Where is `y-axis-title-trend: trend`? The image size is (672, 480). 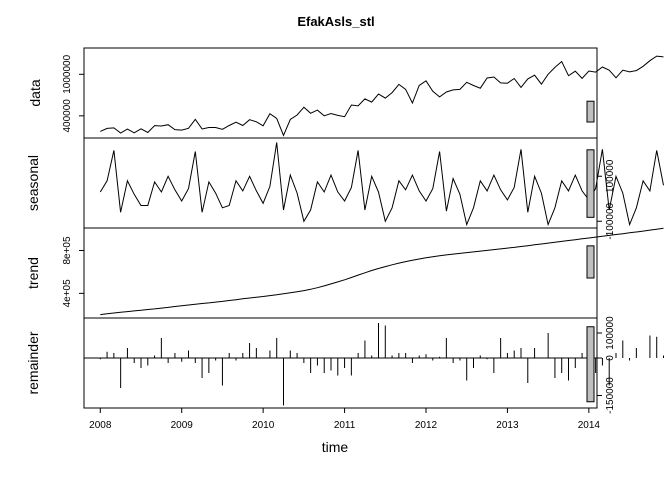 y-axis-title-trend: trend is located at coordinates (33, 273).